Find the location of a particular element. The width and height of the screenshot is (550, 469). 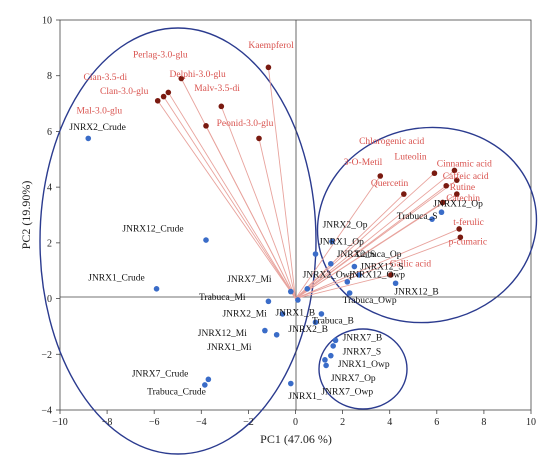

variable-point-caffeic-acid is located at coordinates (446, 185).